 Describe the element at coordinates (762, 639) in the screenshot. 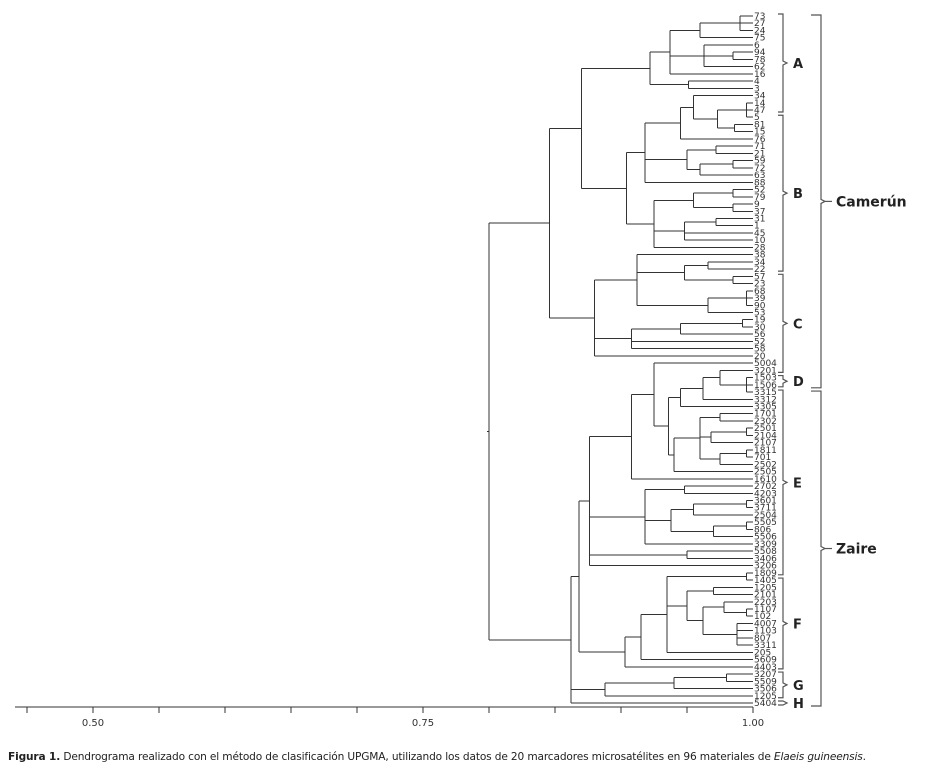

I see `leaf-label: 807` at that location.